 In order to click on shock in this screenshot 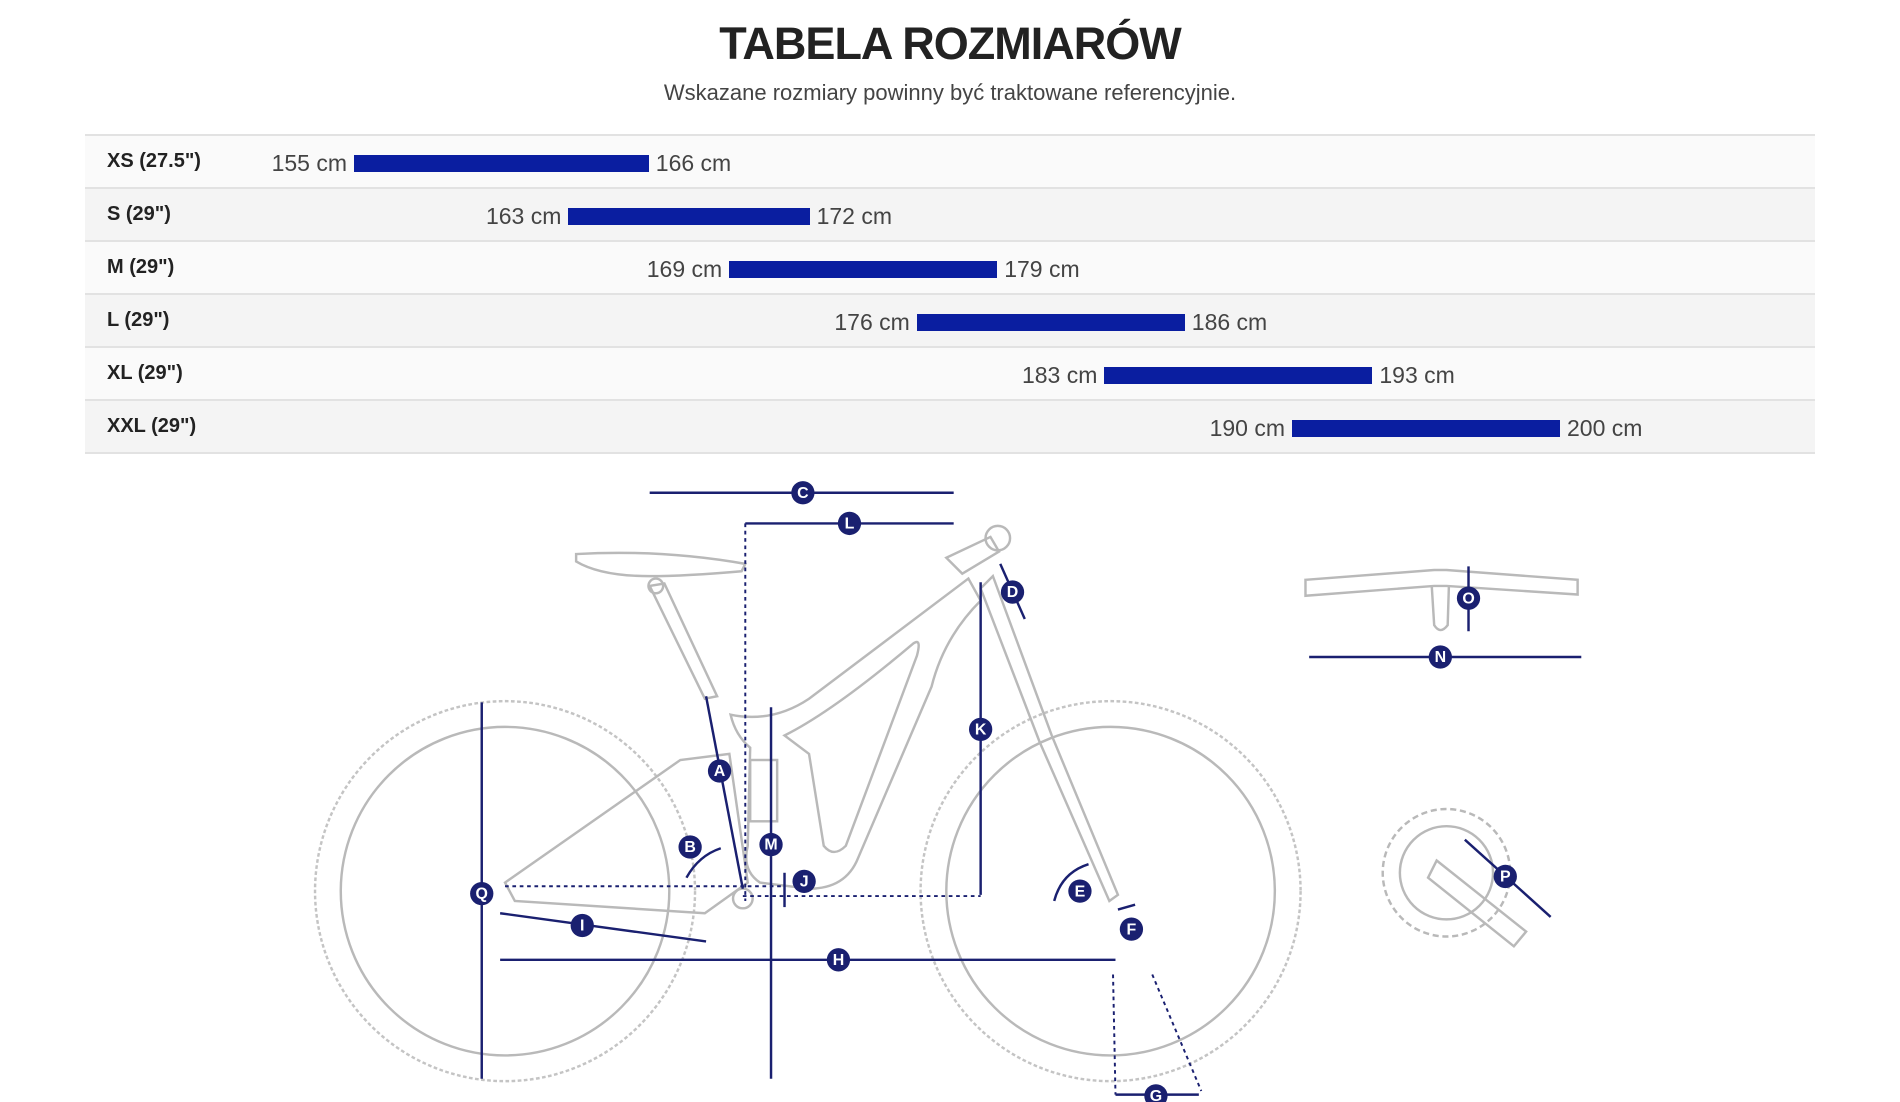, I will do `click(763, 790)`.